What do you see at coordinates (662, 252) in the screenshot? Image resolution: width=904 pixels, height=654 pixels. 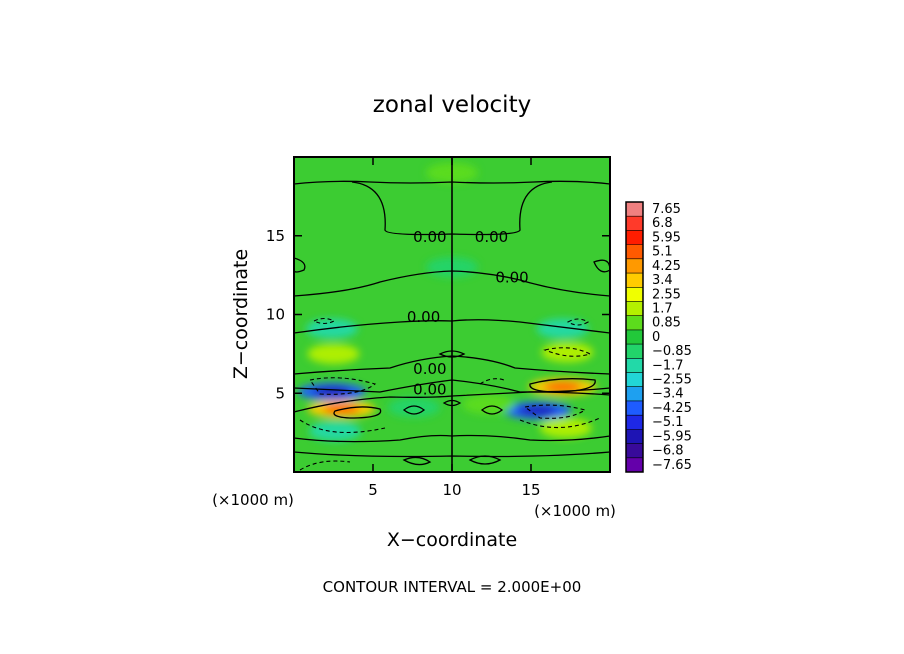 I see `colorbar-level-label: 5.1` at bounding box center [662, 252].